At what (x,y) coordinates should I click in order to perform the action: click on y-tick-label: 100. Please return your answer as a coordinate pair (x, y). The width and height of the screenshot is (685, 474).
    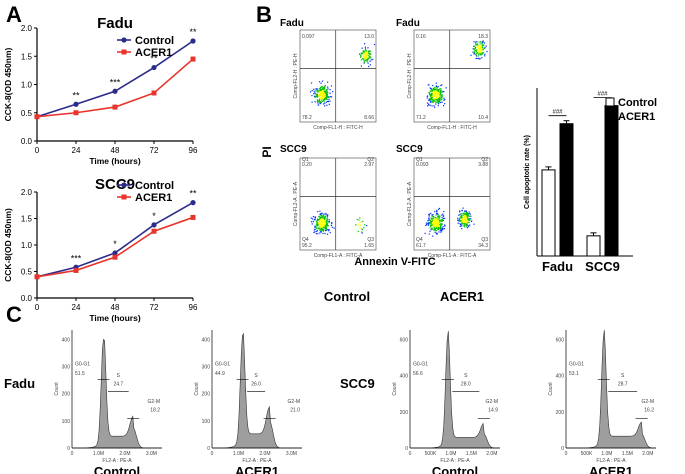
    Looking at the image, I should click on (206, 422).